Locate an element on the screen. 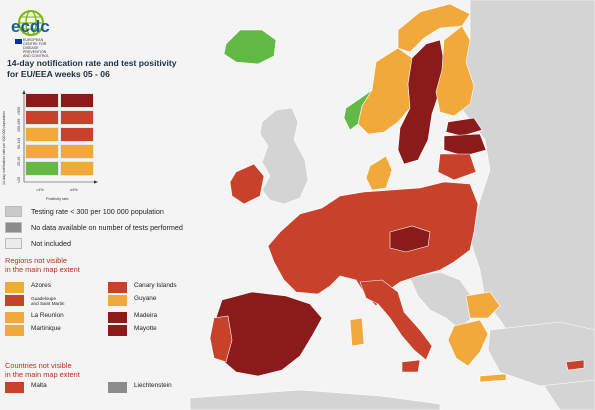  legend-cell-r3-c1 is located at coordinates (77, 151).